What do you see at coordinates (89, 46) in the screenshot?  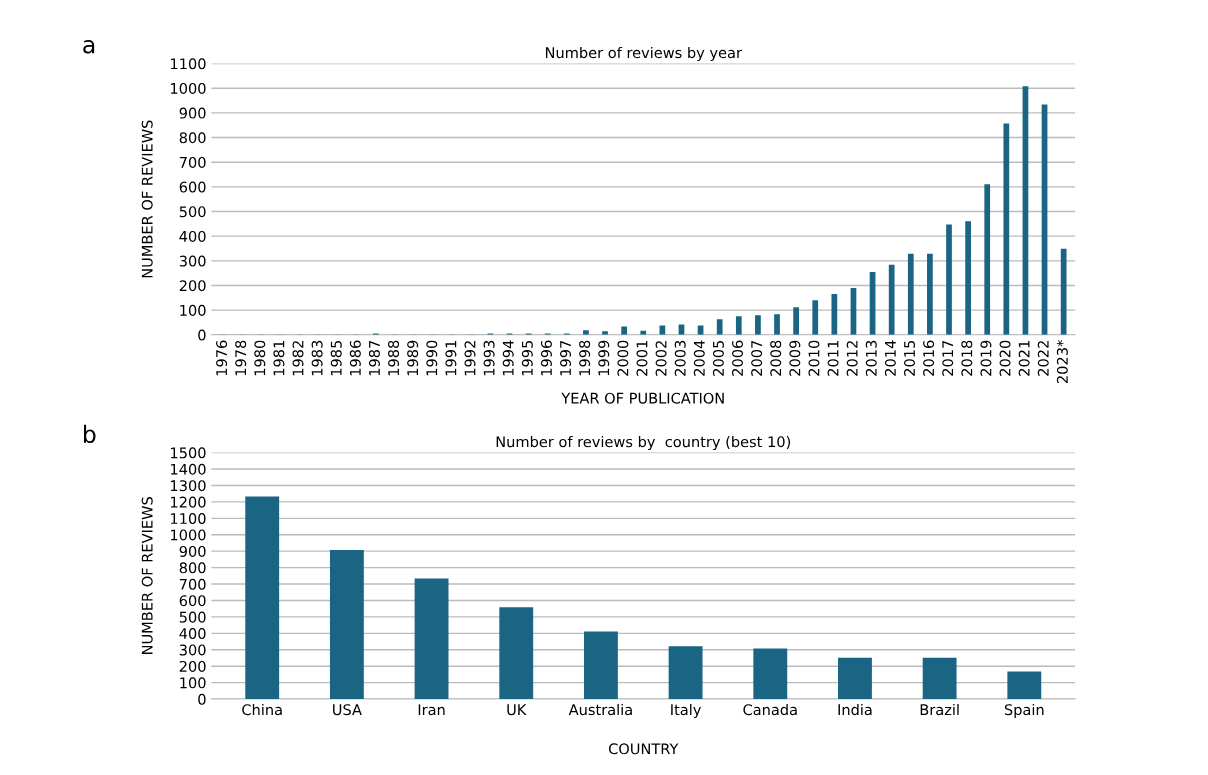 I see `text: a` at bounding box center [89, 46].